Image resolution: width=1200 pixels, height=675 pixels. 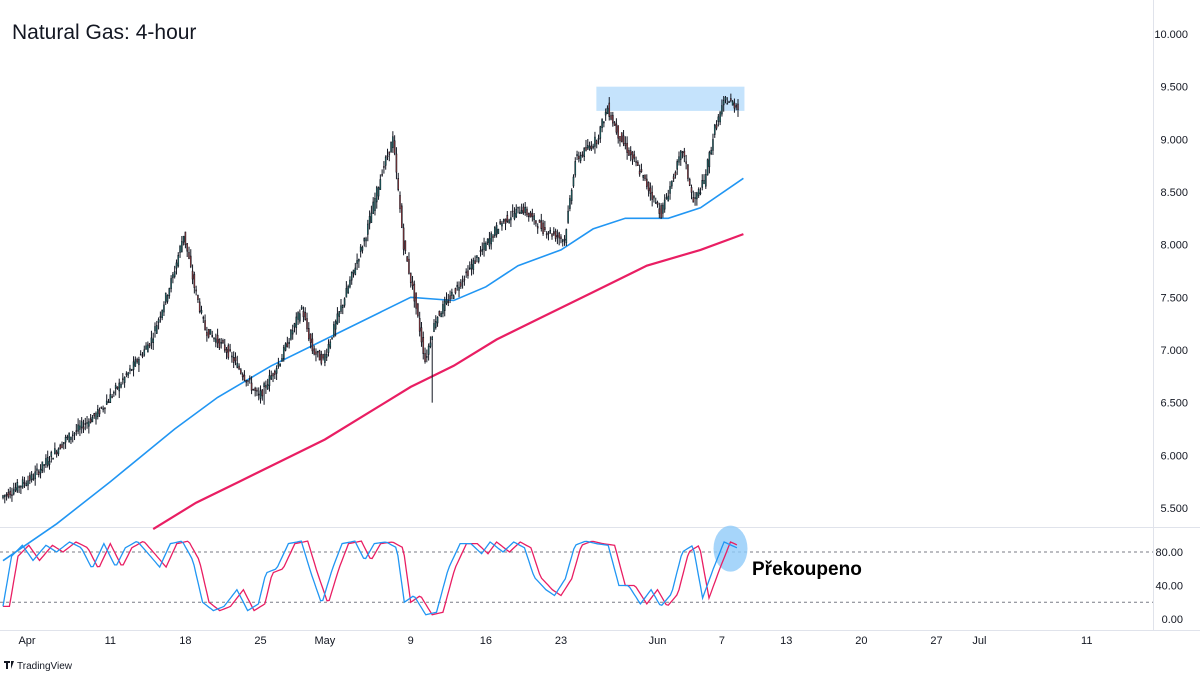 What do you see at coordinates (1174, 246) in the screenshot?
I see `price-tick-label: 8.000` at bounding box center [1174, 246].